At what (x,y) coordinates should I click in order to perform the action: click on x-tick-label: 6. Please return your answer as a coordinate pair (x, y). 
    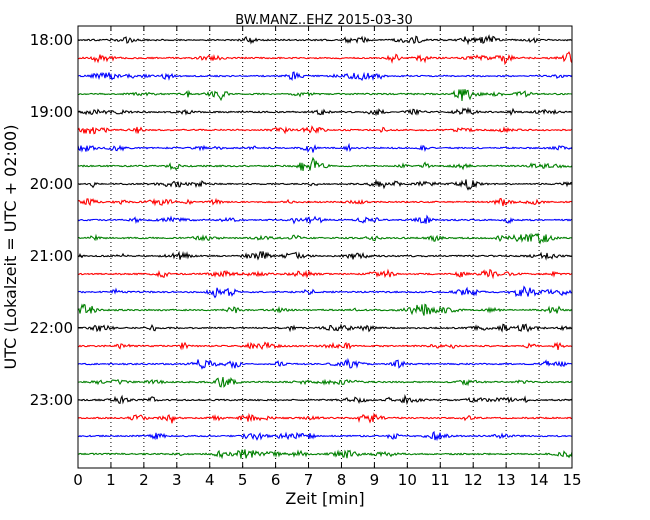
    Looking at the image, I should click on (276, 480).